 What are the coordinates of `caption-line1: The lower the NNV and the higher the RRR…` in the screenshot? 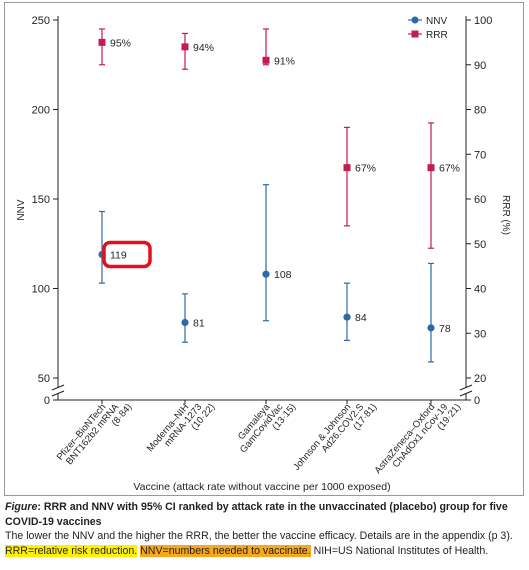 It's located at (259, 536).